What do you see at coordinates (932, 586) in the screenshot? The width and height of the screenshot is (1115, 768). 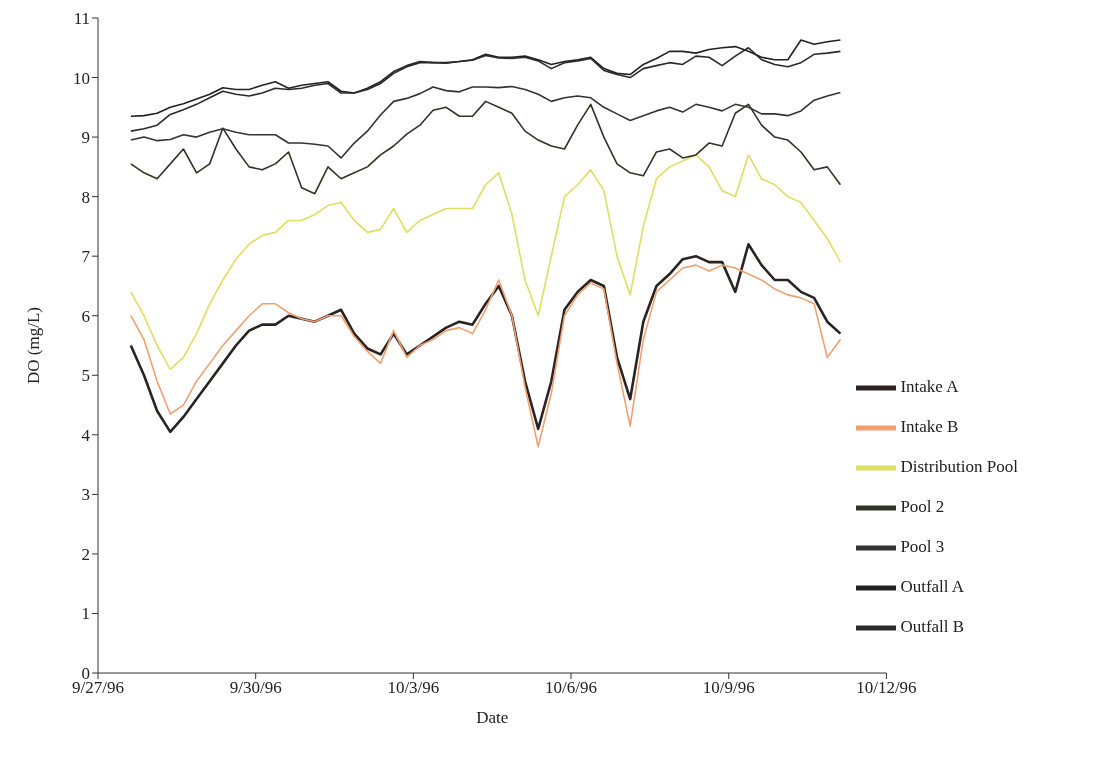 I see `legend-label: Outfall A` at bounding box center [932, 586].